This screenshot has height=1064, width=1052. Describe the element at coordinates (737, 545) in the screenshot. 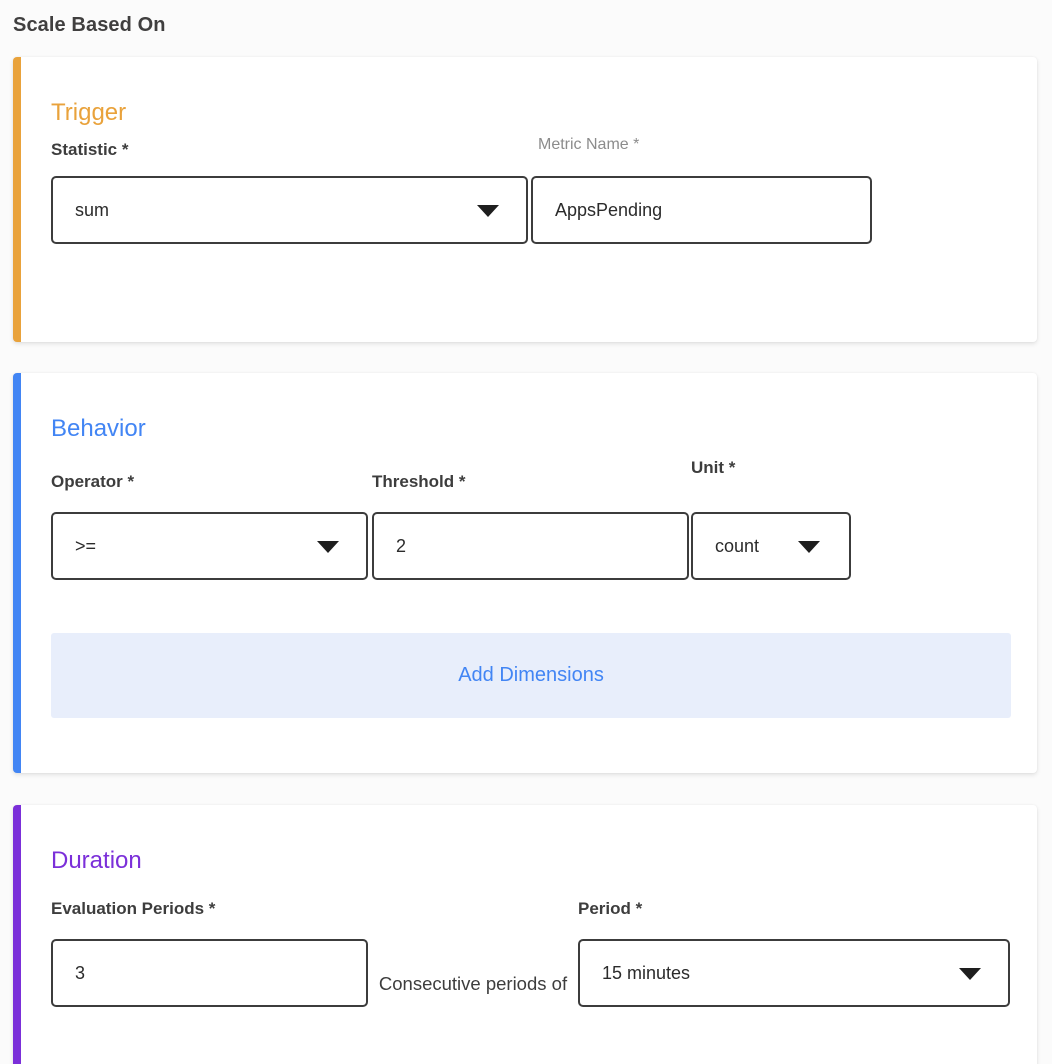

I see `unit-value: count` at that location.